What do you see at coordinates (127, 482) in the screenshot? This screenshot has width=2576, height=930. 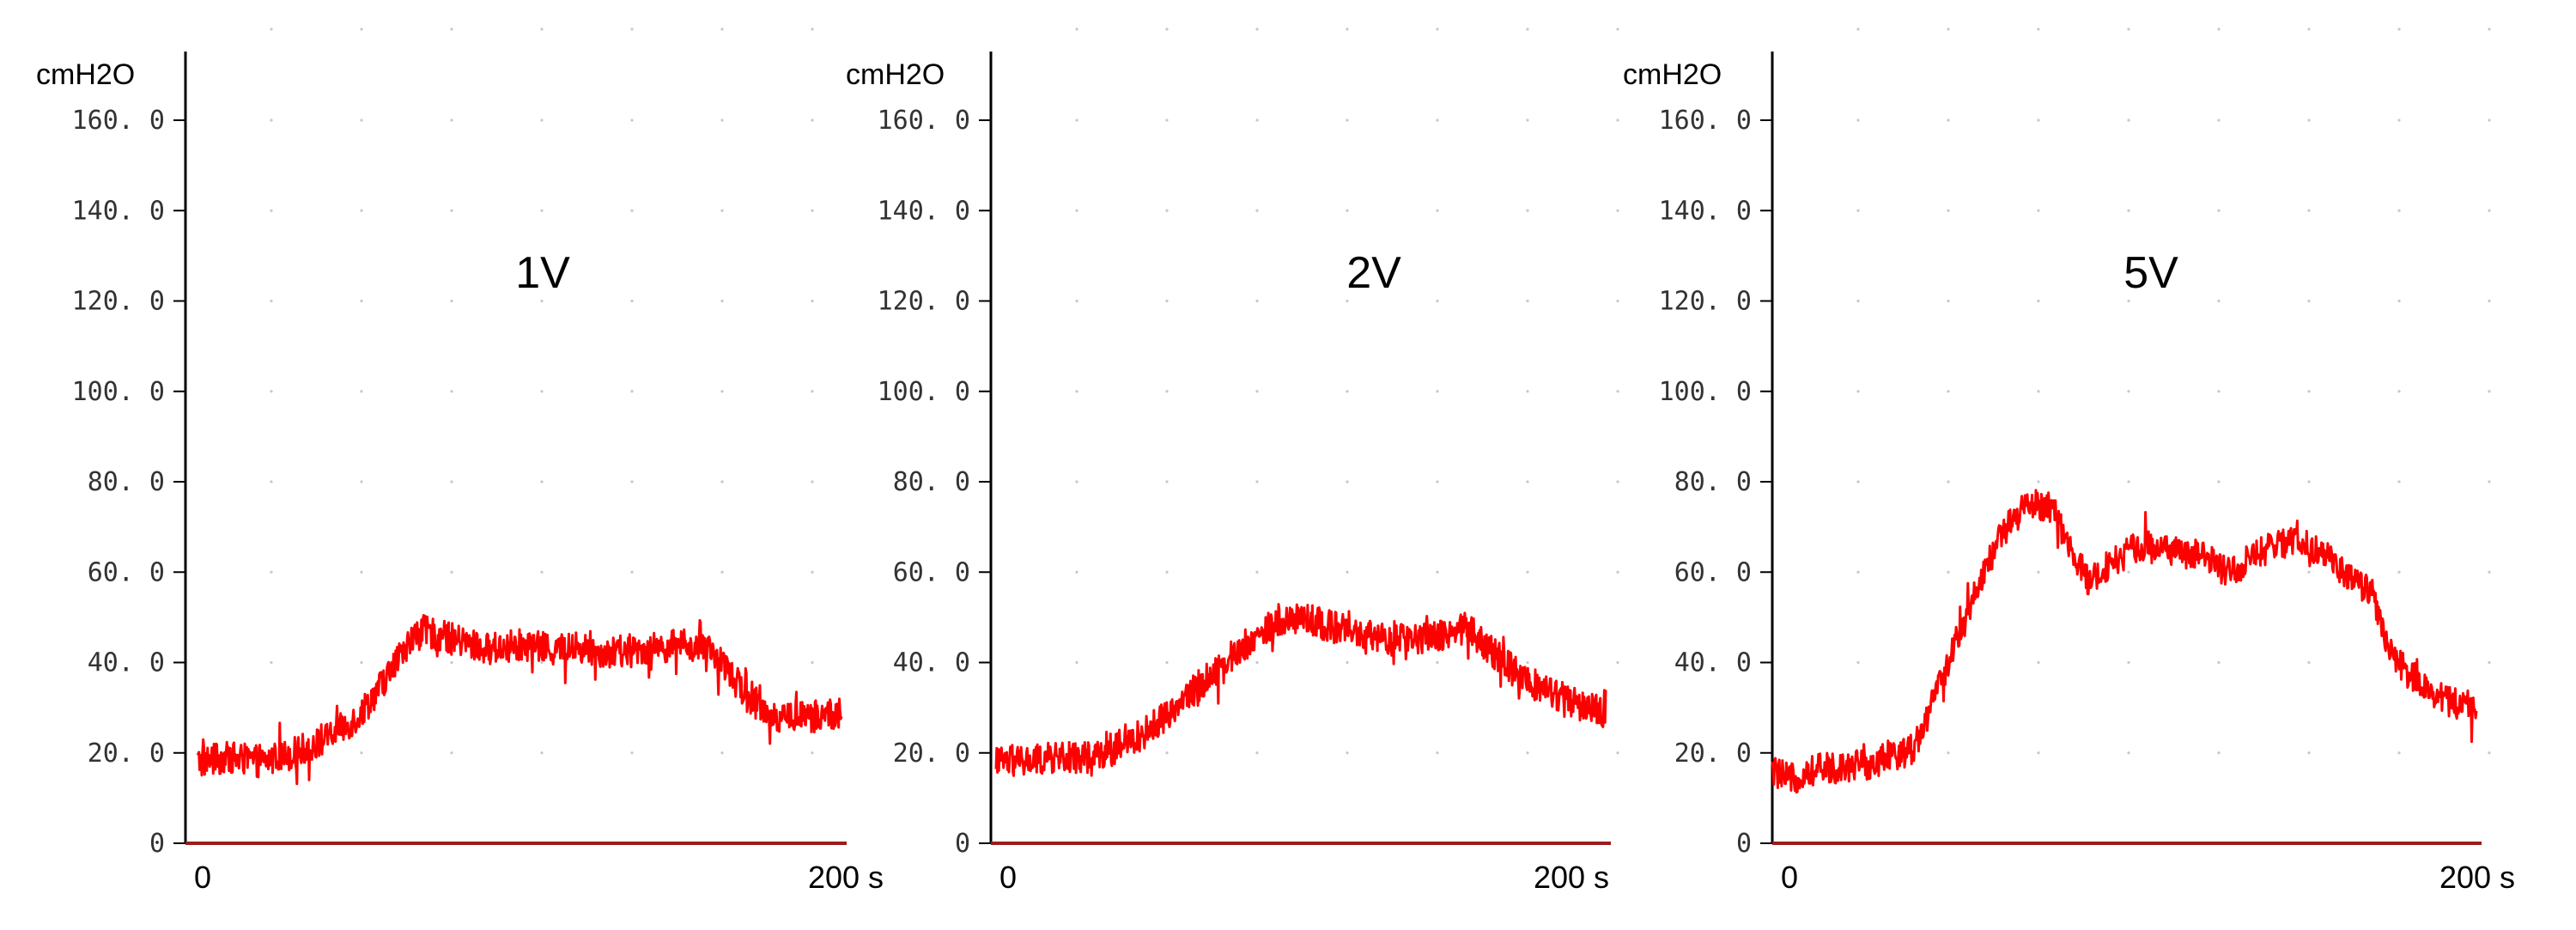 I see `y-tick-label: 80. 0` at bounding box center [127, 482].